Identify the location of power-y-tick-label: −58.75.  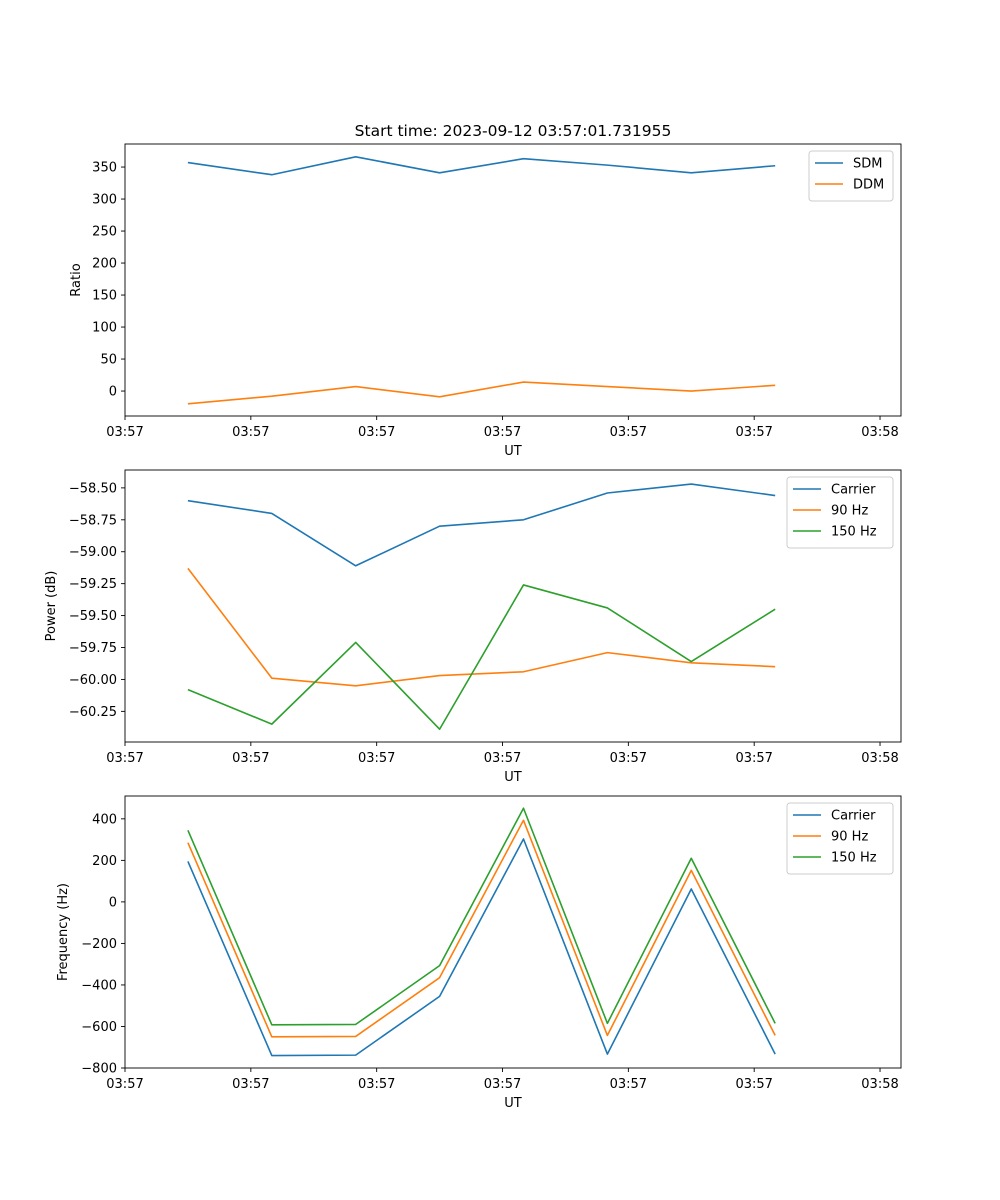
(93, 520).